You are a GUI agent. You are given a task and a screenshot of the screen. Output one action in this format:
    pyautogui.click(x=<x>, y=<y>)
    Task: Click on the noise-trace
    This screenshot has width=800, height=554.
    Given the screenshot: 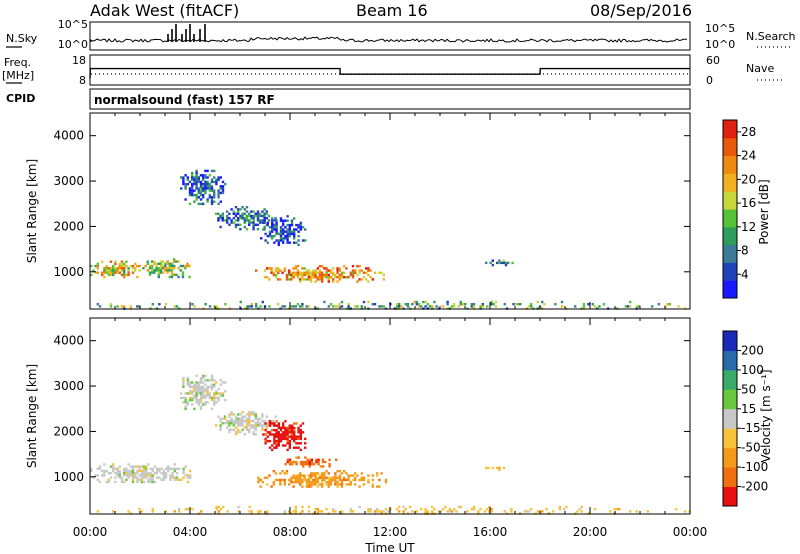 What is the action you would take?
    pyautogui.click(x=388, y=33)
    